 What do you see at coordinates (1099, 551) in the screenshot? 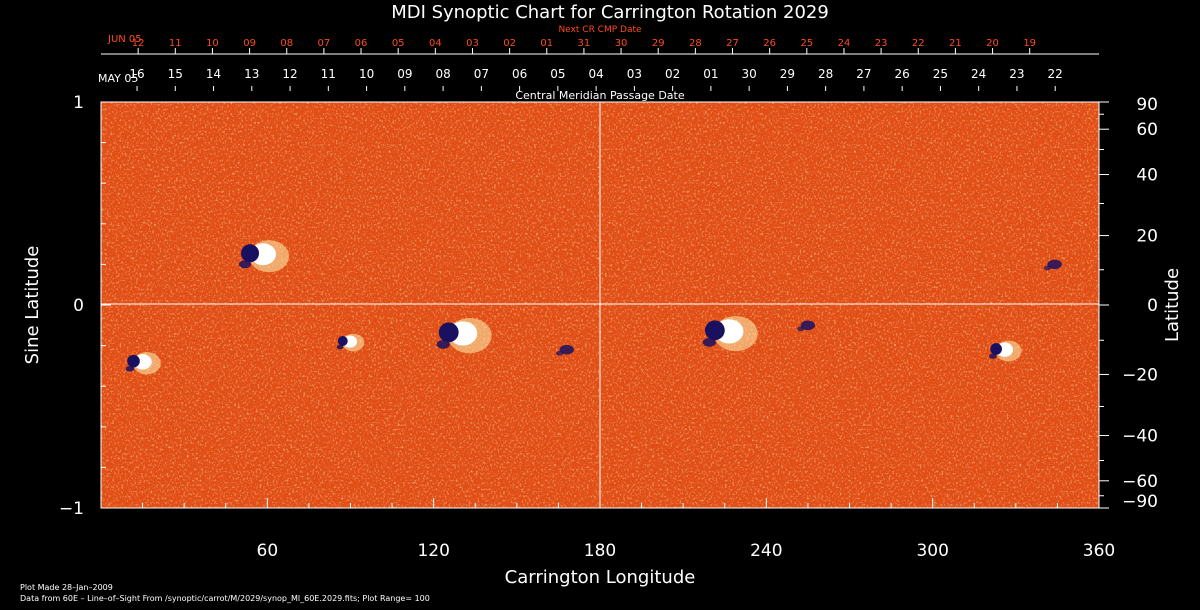
I see `x-tick-label: 360` at bounding box center [1099, 551].